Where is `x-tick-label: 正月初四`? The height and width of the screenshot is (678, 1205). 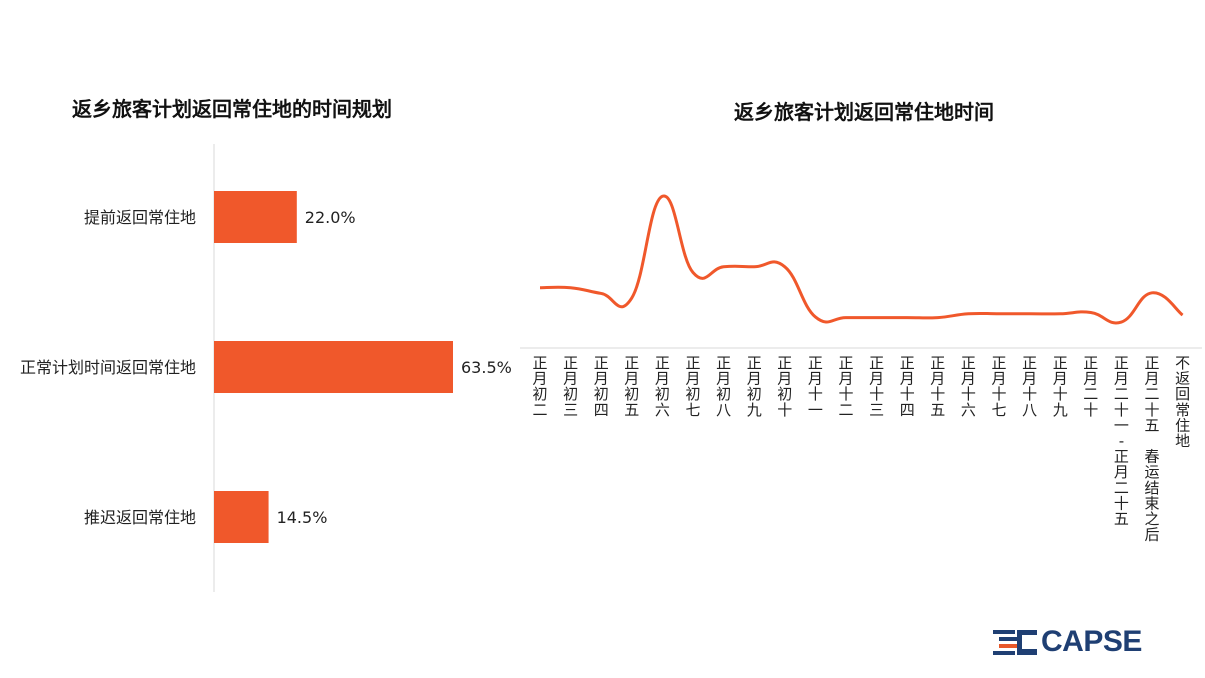 x-tick-label: 正月初四 is located at coordinates (601, 386).